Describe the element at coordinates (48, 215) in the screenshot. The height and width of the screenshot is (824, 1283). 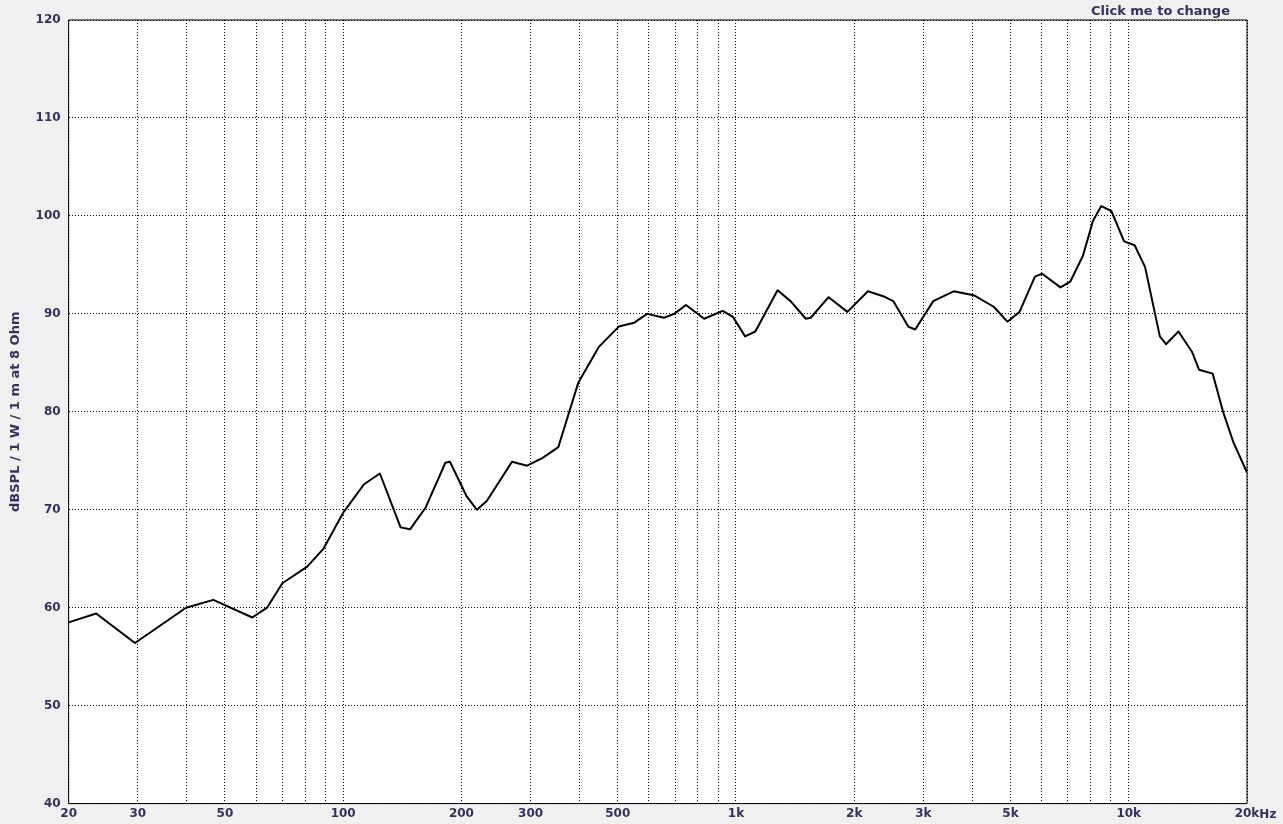
I see `y-tick-label: 100` at that location.